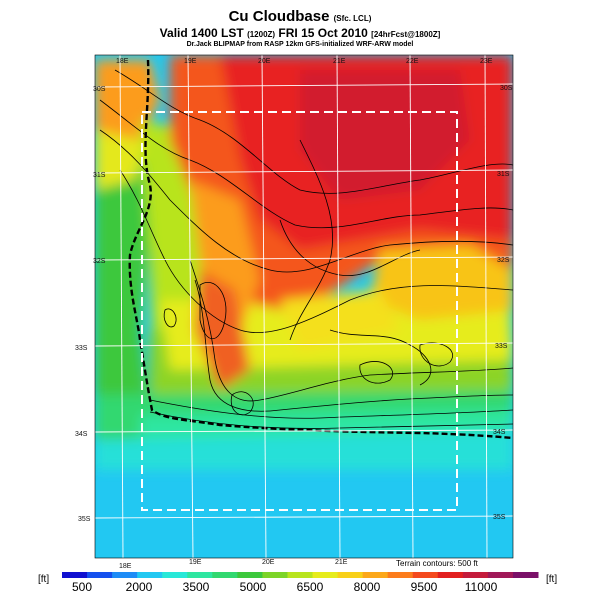 Image resolution: width=600 pixels, height=600 pixels. What do you see at coordinates (253, 587) in the screenshot?
I see `colorbar-label: 5000` at bounding box center [253, 587].